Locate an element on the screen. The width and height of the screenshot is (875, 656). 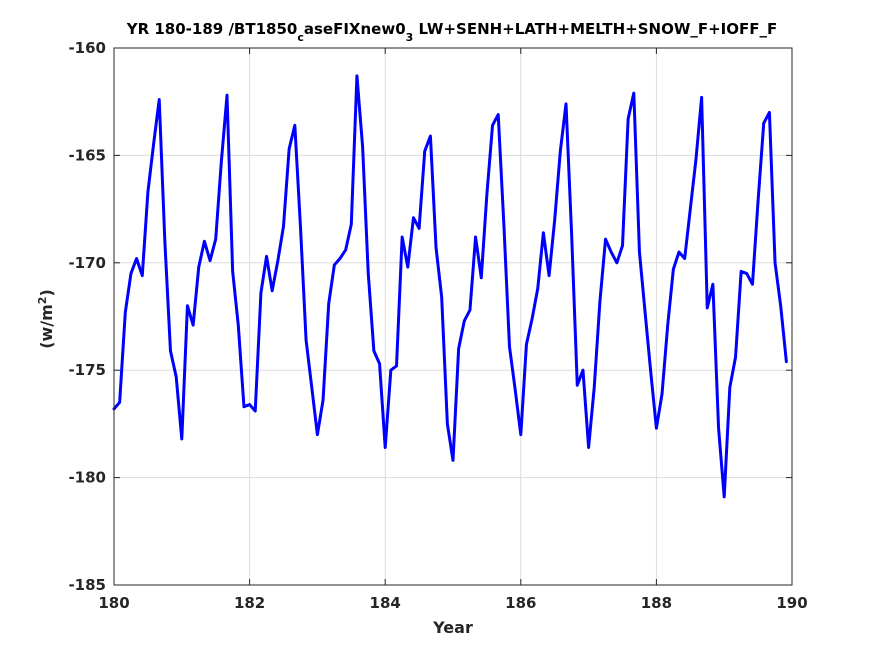
y-tick-label: -170 is located at coordinates (87, 263).